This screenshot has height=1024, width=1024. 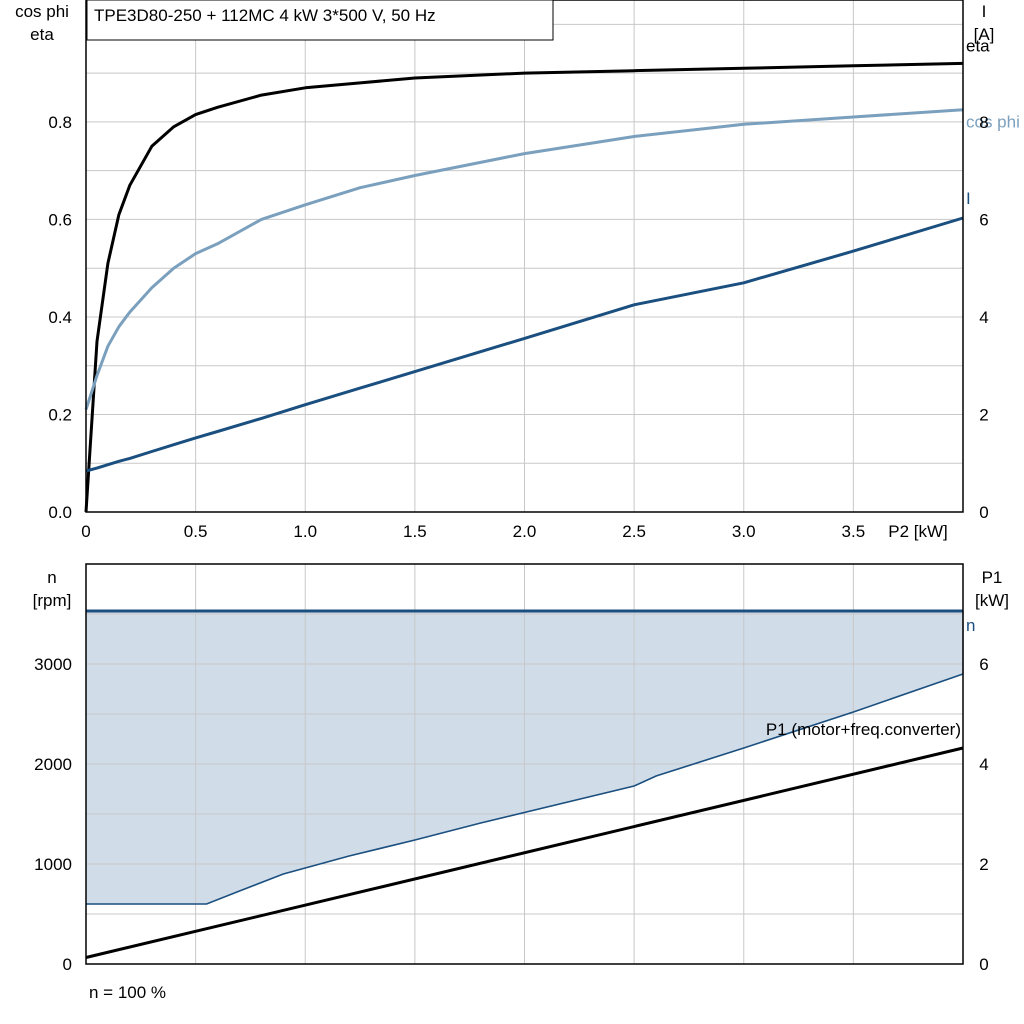 I want to click on footnote-speed: n = 100 %, so click(x=127, y=992).